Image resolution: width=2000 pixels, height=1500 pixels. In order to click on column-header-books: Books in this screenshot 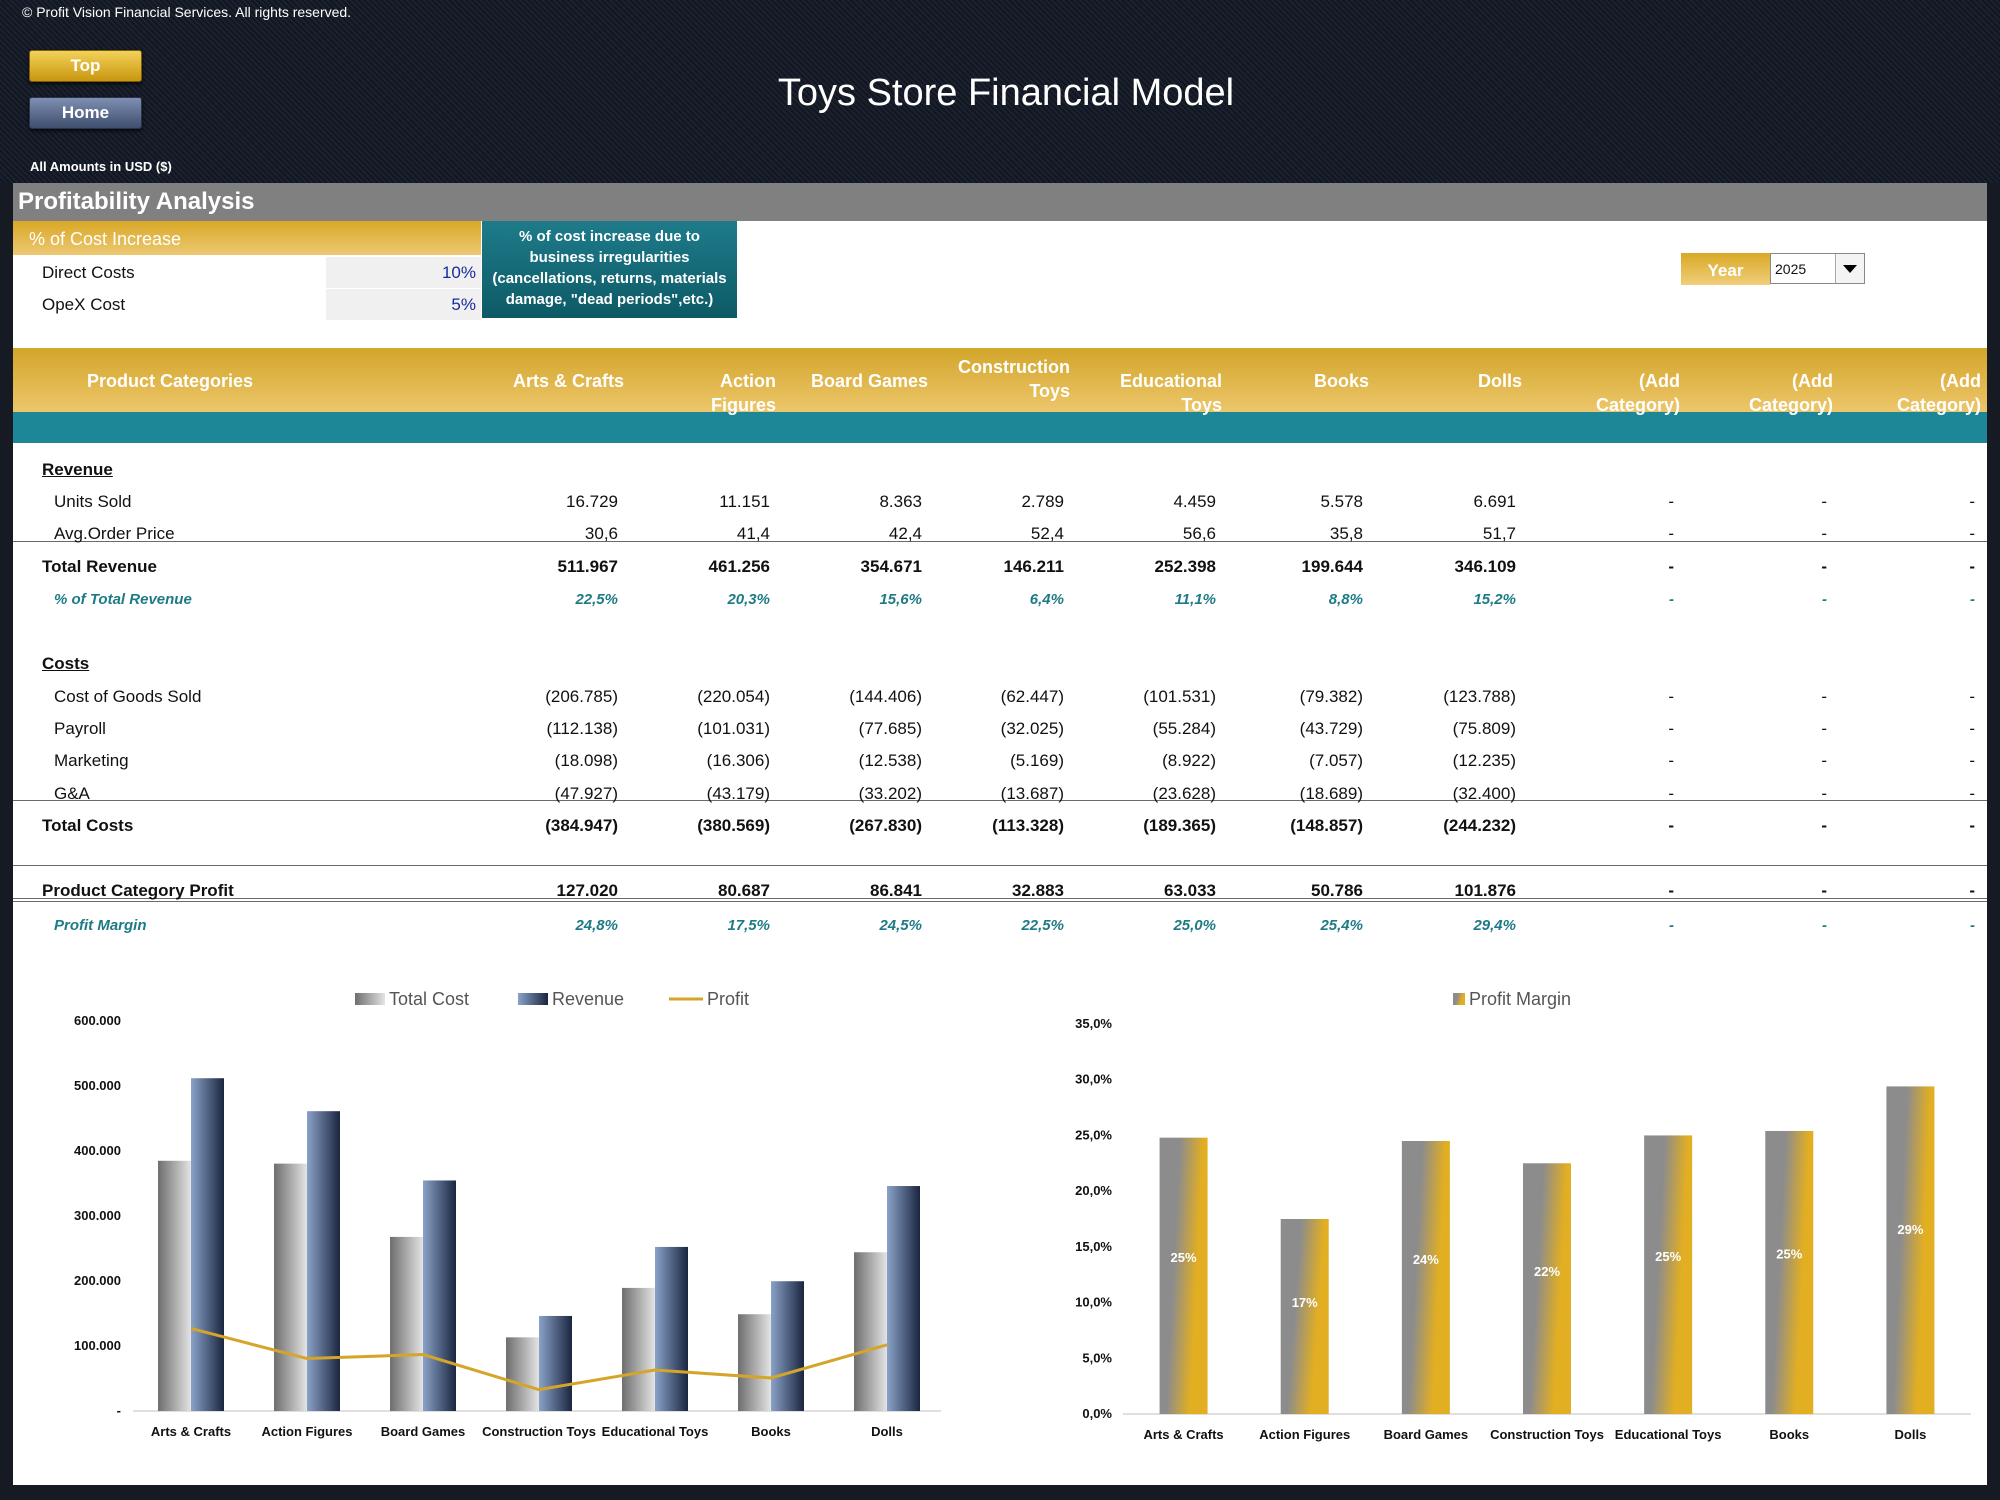, I will do `click(1341, 381)`.